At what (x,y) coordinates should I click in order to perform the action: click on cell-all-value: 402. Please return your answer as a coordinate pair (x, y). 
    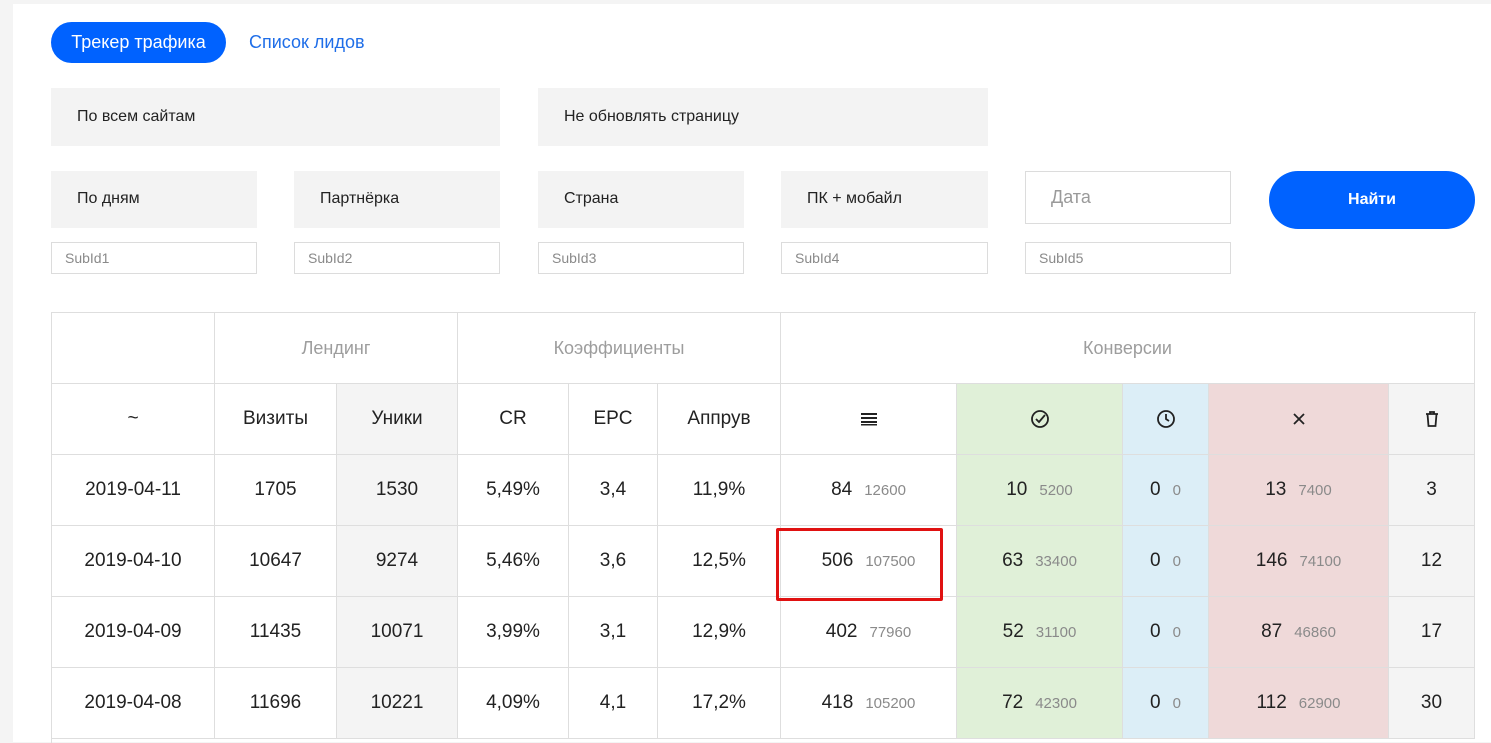
    Looking at the image, I should click on (841, 631).